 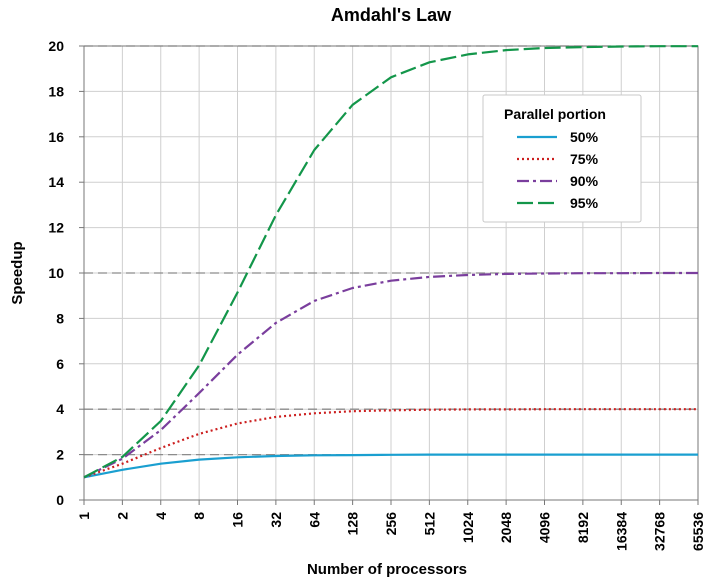 I want to click on legend-title: Parallel portion, so click(x=555, y=114).